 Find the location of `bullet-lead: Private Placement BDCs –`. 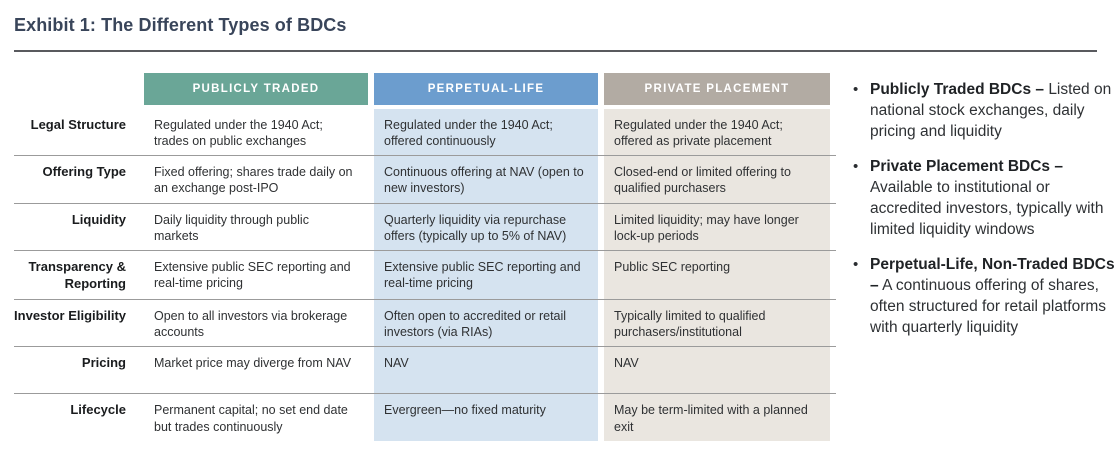

bullet-lead: Private Placement BDCs – is located at coordinates (966, 166).